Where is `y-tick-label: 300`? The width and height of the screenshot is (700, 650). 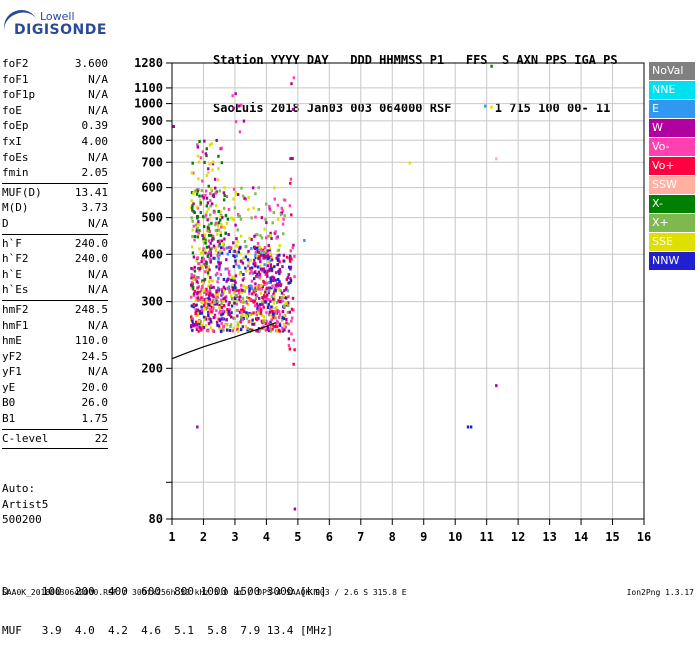 y-tick-label: 300 is located at coordinates (152, 302).